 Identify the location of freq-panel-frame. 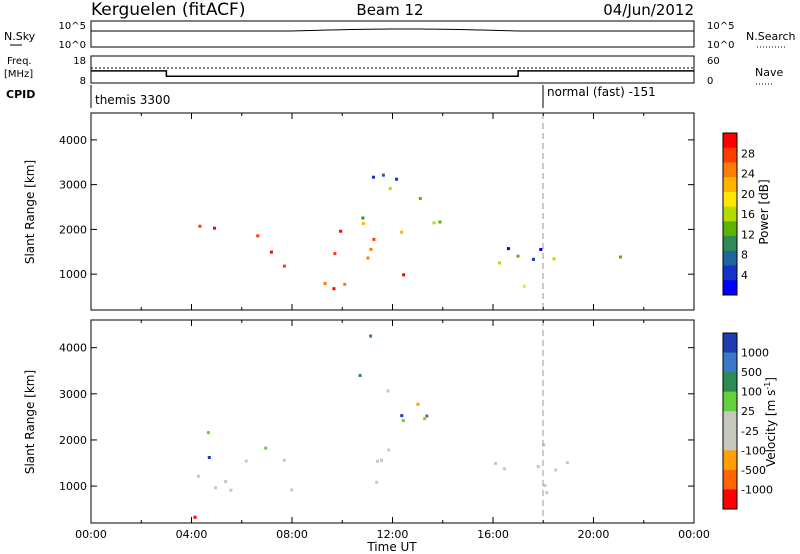
(392, 69).